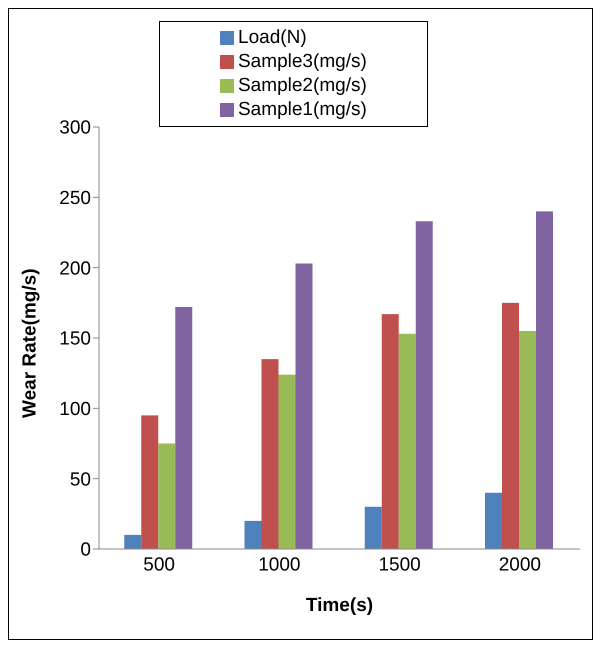 This screenshot has width=601, height=648. Describe the element at coordinates (30, 343) in the screenshot. I see `y-axis-title: Wear Rate(mg/s)` at that location.